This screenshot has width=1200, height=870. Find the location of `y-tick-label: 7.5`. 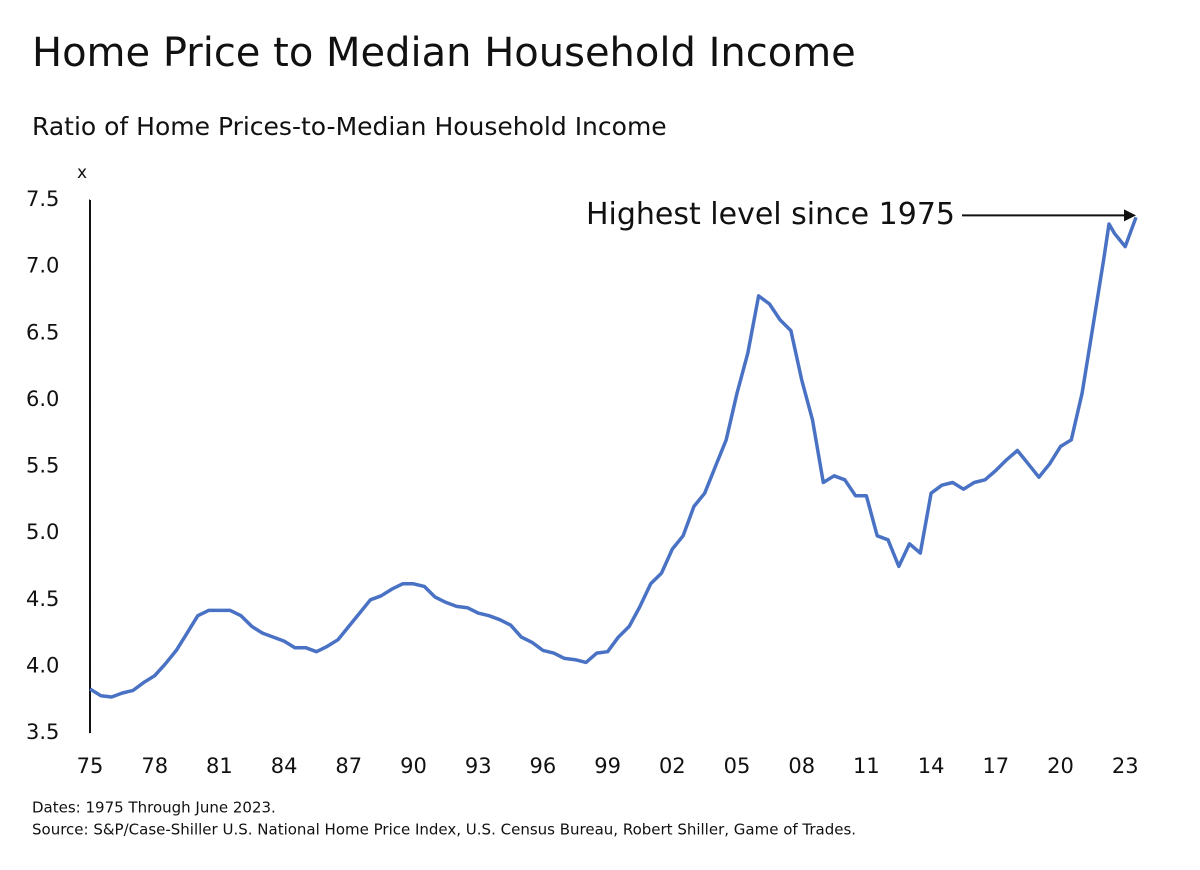

y-tick-label: 7.5 is located at coordinates (42, 199).